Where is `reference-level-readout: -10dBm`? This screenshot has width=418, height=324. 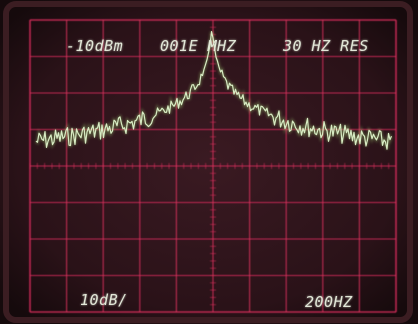
reference-level-readout: -10dBm is located at coordinates (95, 46).